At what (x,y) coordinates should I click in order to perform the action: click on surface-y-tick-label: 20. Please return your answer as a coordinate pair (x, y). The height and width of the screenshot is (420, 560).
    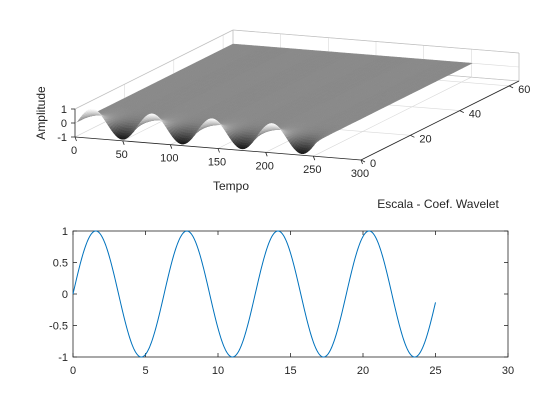
    Looking at the image, I should click on (425, 139).